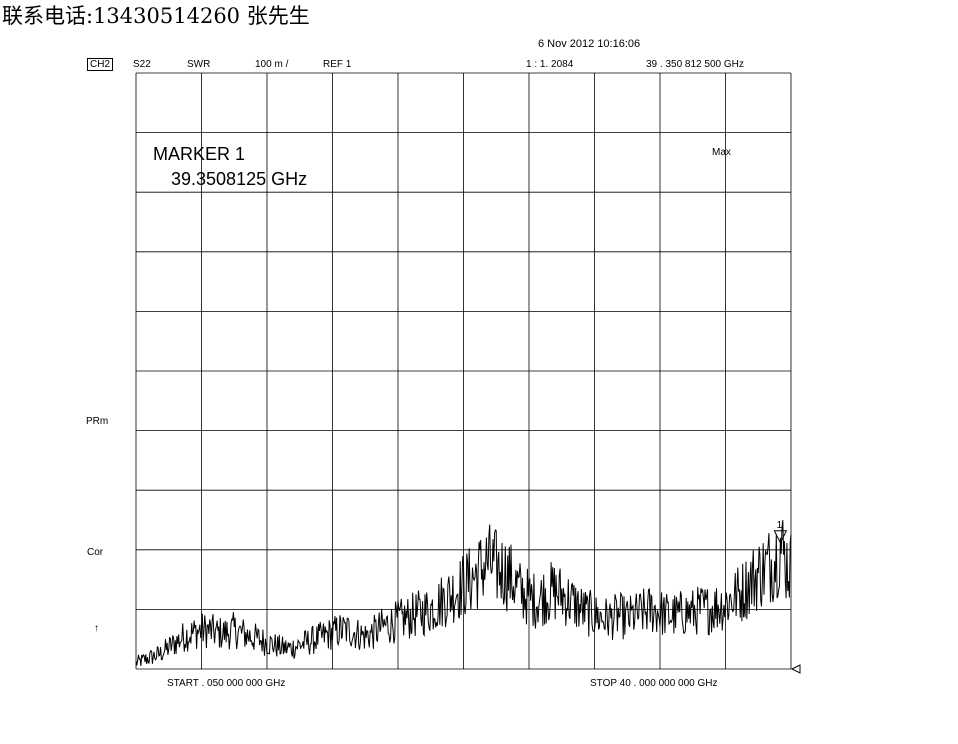  Describe the element at coordinates (156, 16) in the screenshot. I see `contact-banner: 联系电话:13430514260 张先生` at that location.